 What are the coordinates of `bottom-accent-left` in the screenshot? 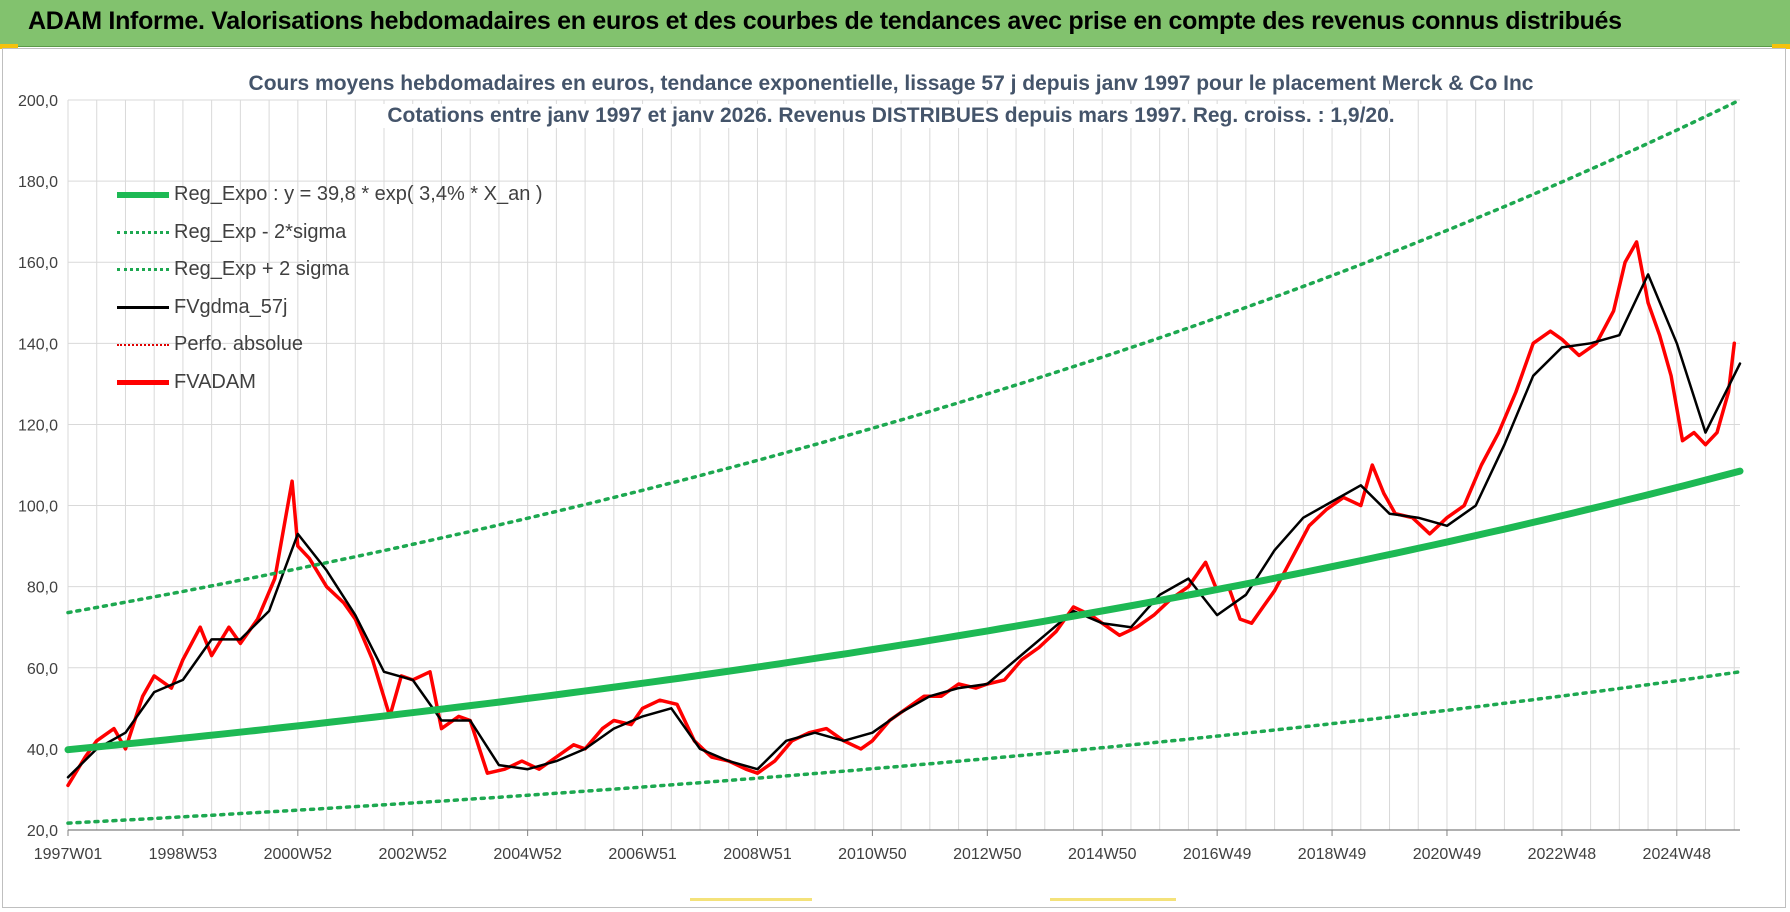 It's located at (751, 899).